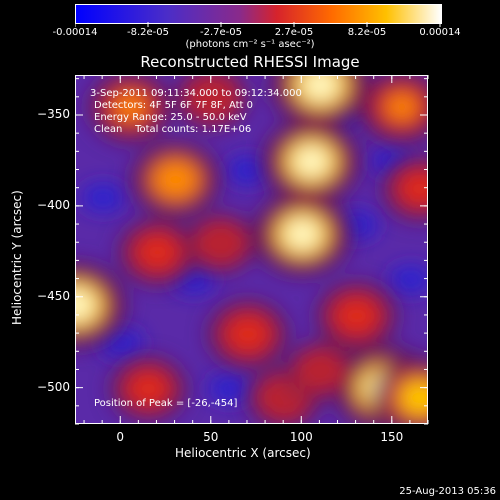 The height and width of the screenshot is (500, 500). Describe the element at coordinates (53, 295) in the screenshot. I see `y-tick-label: −450` at that location.